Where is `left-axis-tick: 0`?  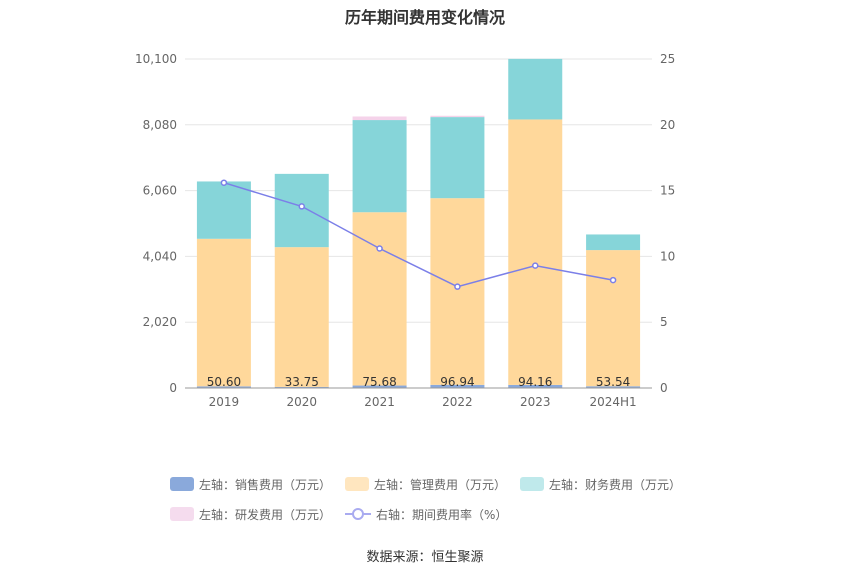
left-axis-tick: 0 is located at coordinates (173, 388).